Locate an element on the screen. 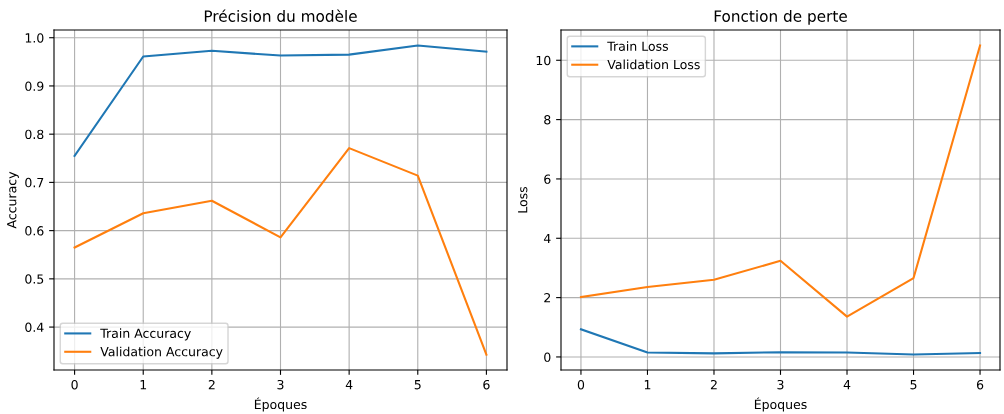 The height and width of the screenshot is (414, 1004). y-tick-label: 0.6 is located at coordinates (34, 231).